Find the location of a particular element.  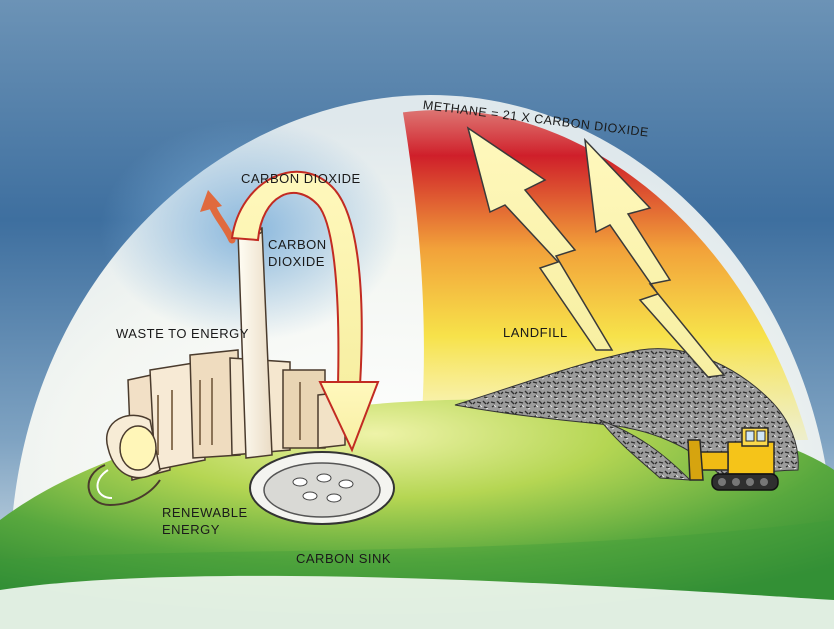

carbon-dioxide-stack-label: CARBON DIOXIDE is located at coordinates (297, 253).